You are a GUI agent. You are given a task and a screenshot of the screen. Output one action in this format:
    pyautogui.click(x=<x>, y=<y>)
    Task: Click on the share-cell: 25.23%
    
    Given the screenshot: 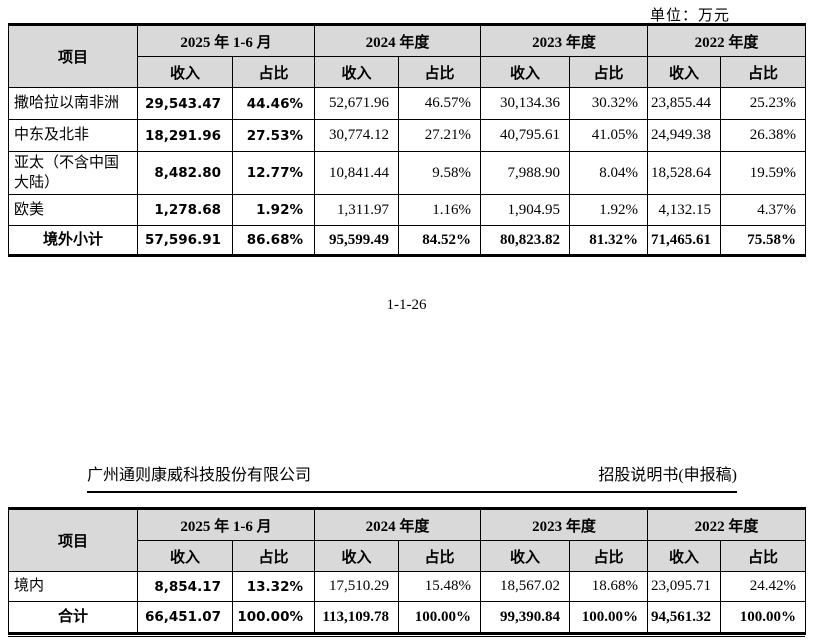 What is the action you would take?
    pyautogui.click(x=763, y=103)
    